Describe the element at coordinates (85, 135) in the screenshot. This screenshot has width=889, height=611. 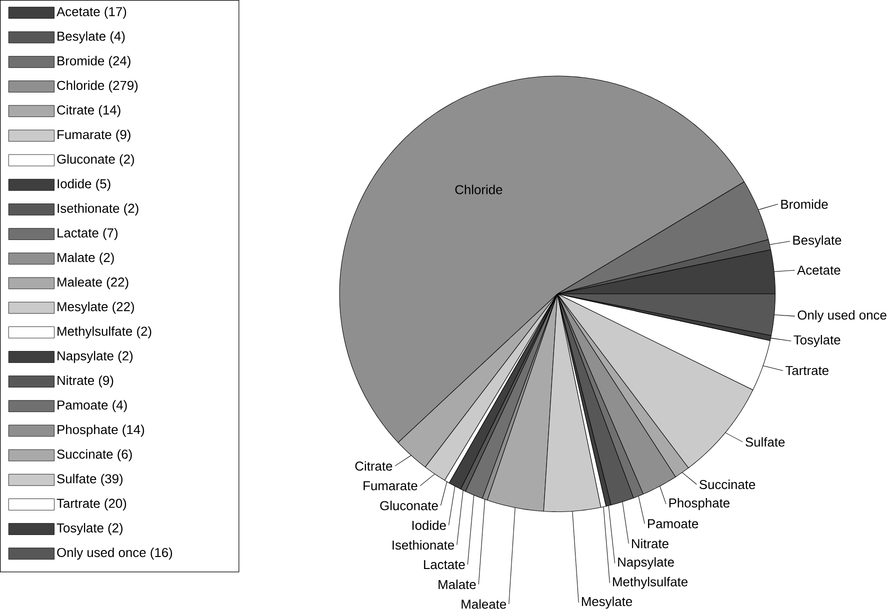
I see `legend-label: Fumarate` at that location.